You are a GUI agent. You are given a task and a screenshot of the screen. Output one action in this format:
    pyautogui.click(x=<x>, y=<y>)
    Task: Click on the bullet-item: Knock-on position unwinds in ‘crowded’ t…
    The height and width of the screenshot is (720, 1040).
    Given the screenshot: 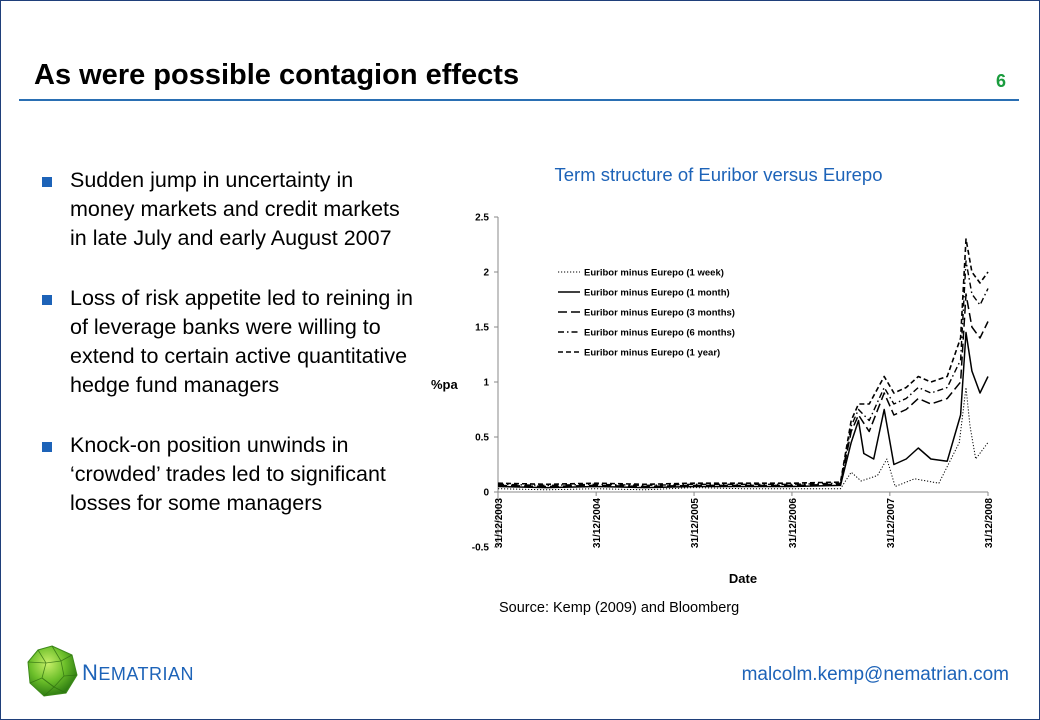 What is the action you would take?
    pyautogui.click(x=231, y=474)
    